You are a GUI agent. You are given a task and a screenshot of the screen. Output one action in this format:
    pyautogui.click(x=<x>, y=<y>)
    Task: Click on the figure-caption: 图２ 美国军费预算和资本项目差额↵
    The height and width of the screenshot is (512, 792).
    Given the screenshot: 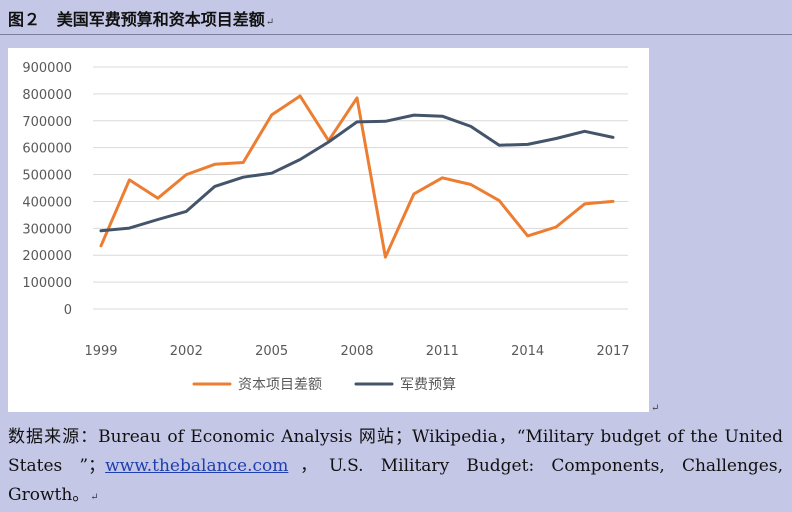 What is the action you would take?
    pyautogui.click(x=141, y=18)
    